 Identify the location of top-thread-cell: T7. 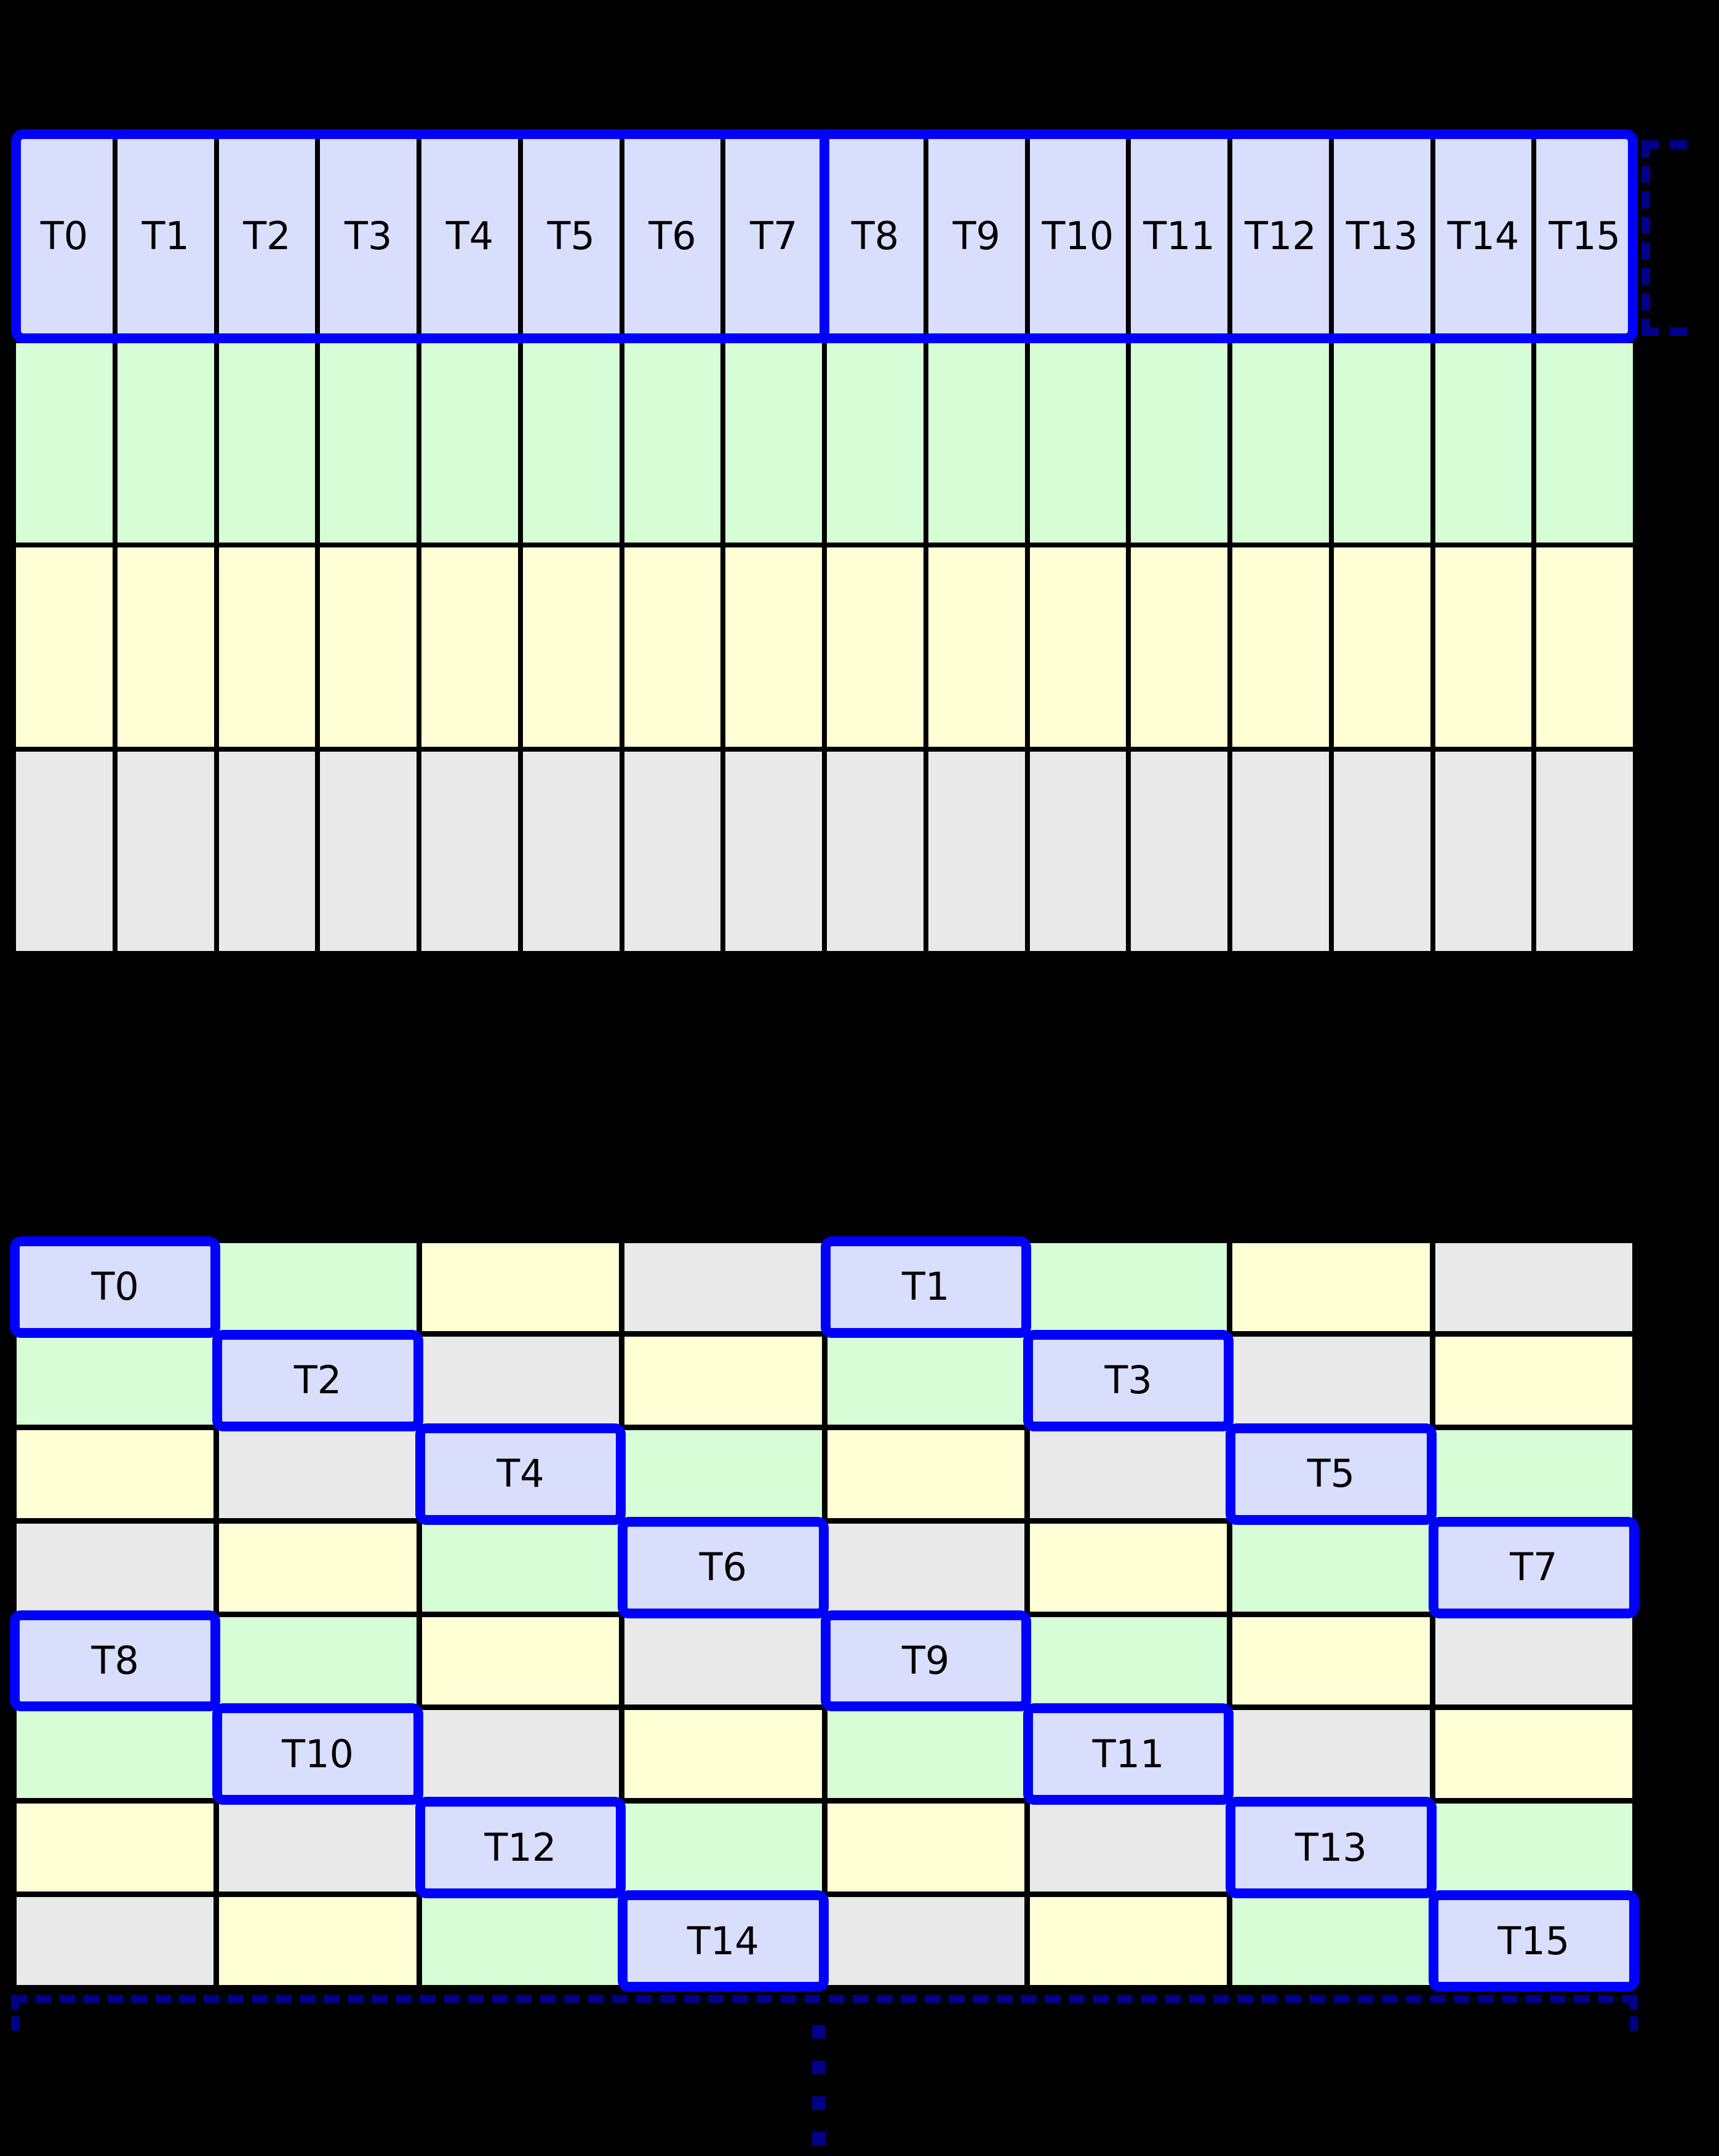
(774, 236).